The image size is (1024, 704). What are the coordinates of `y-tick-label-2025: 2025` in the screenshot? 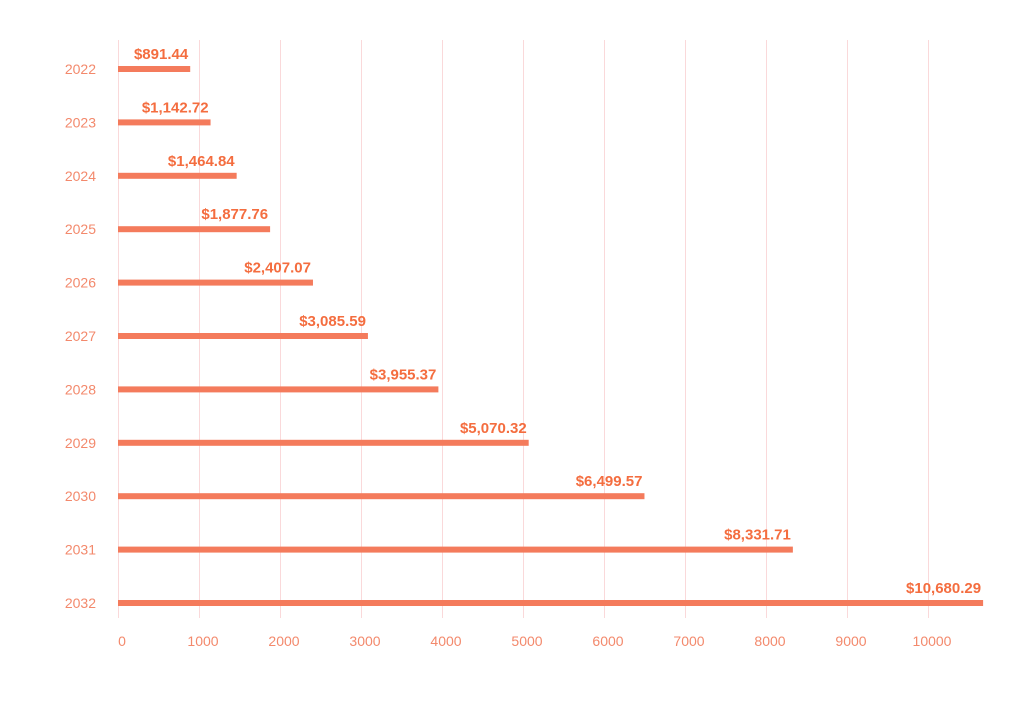 It's located at (80, 229).